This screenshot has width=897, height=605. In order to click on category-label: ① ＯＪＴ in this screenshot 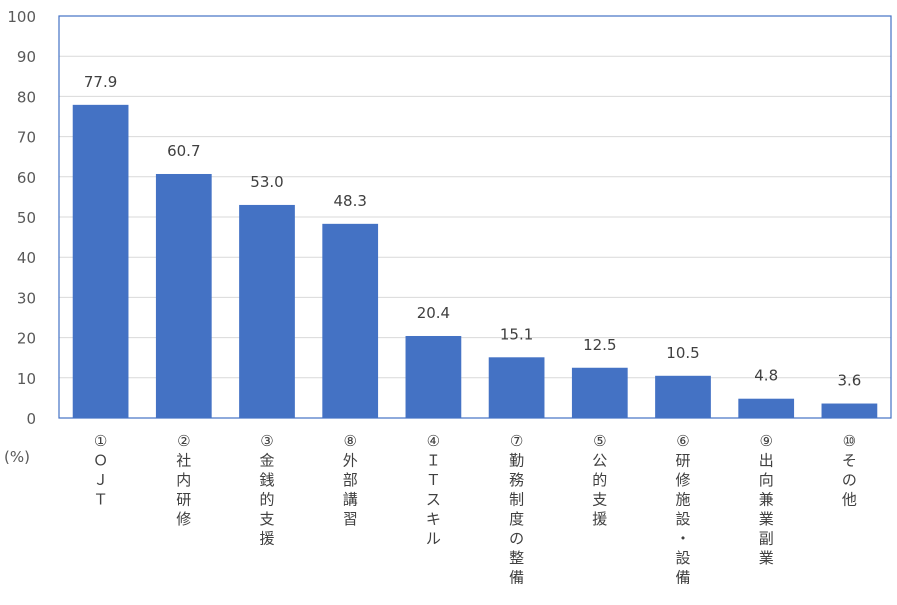, I will do `click(100, 470)`.